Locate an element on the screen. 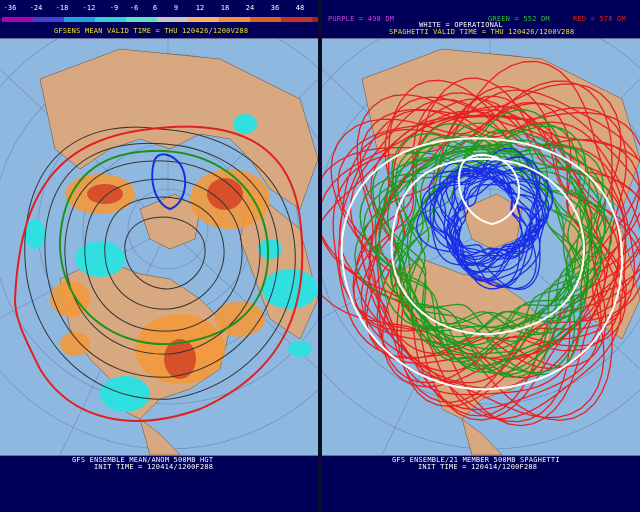 This screenshot has width=640, height=512. scale-label: 9 is located at coordinates (176, 8).